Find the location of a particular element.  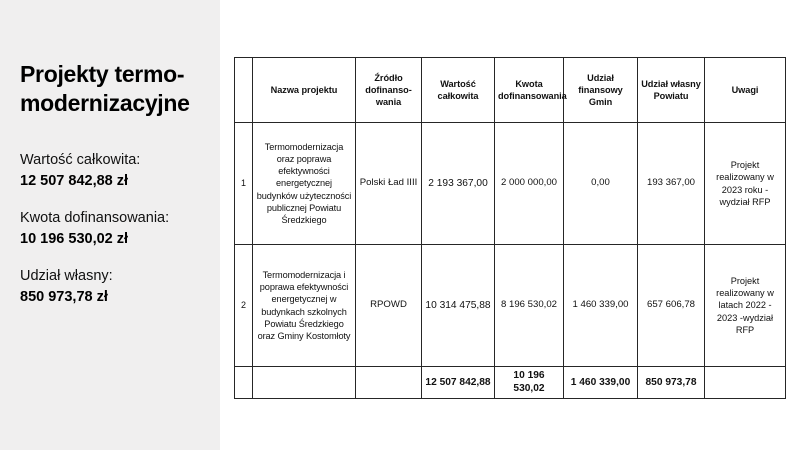

stat-own-contribution: Udział własny: 850 973,78 zł is located at coordinates (117, 287).